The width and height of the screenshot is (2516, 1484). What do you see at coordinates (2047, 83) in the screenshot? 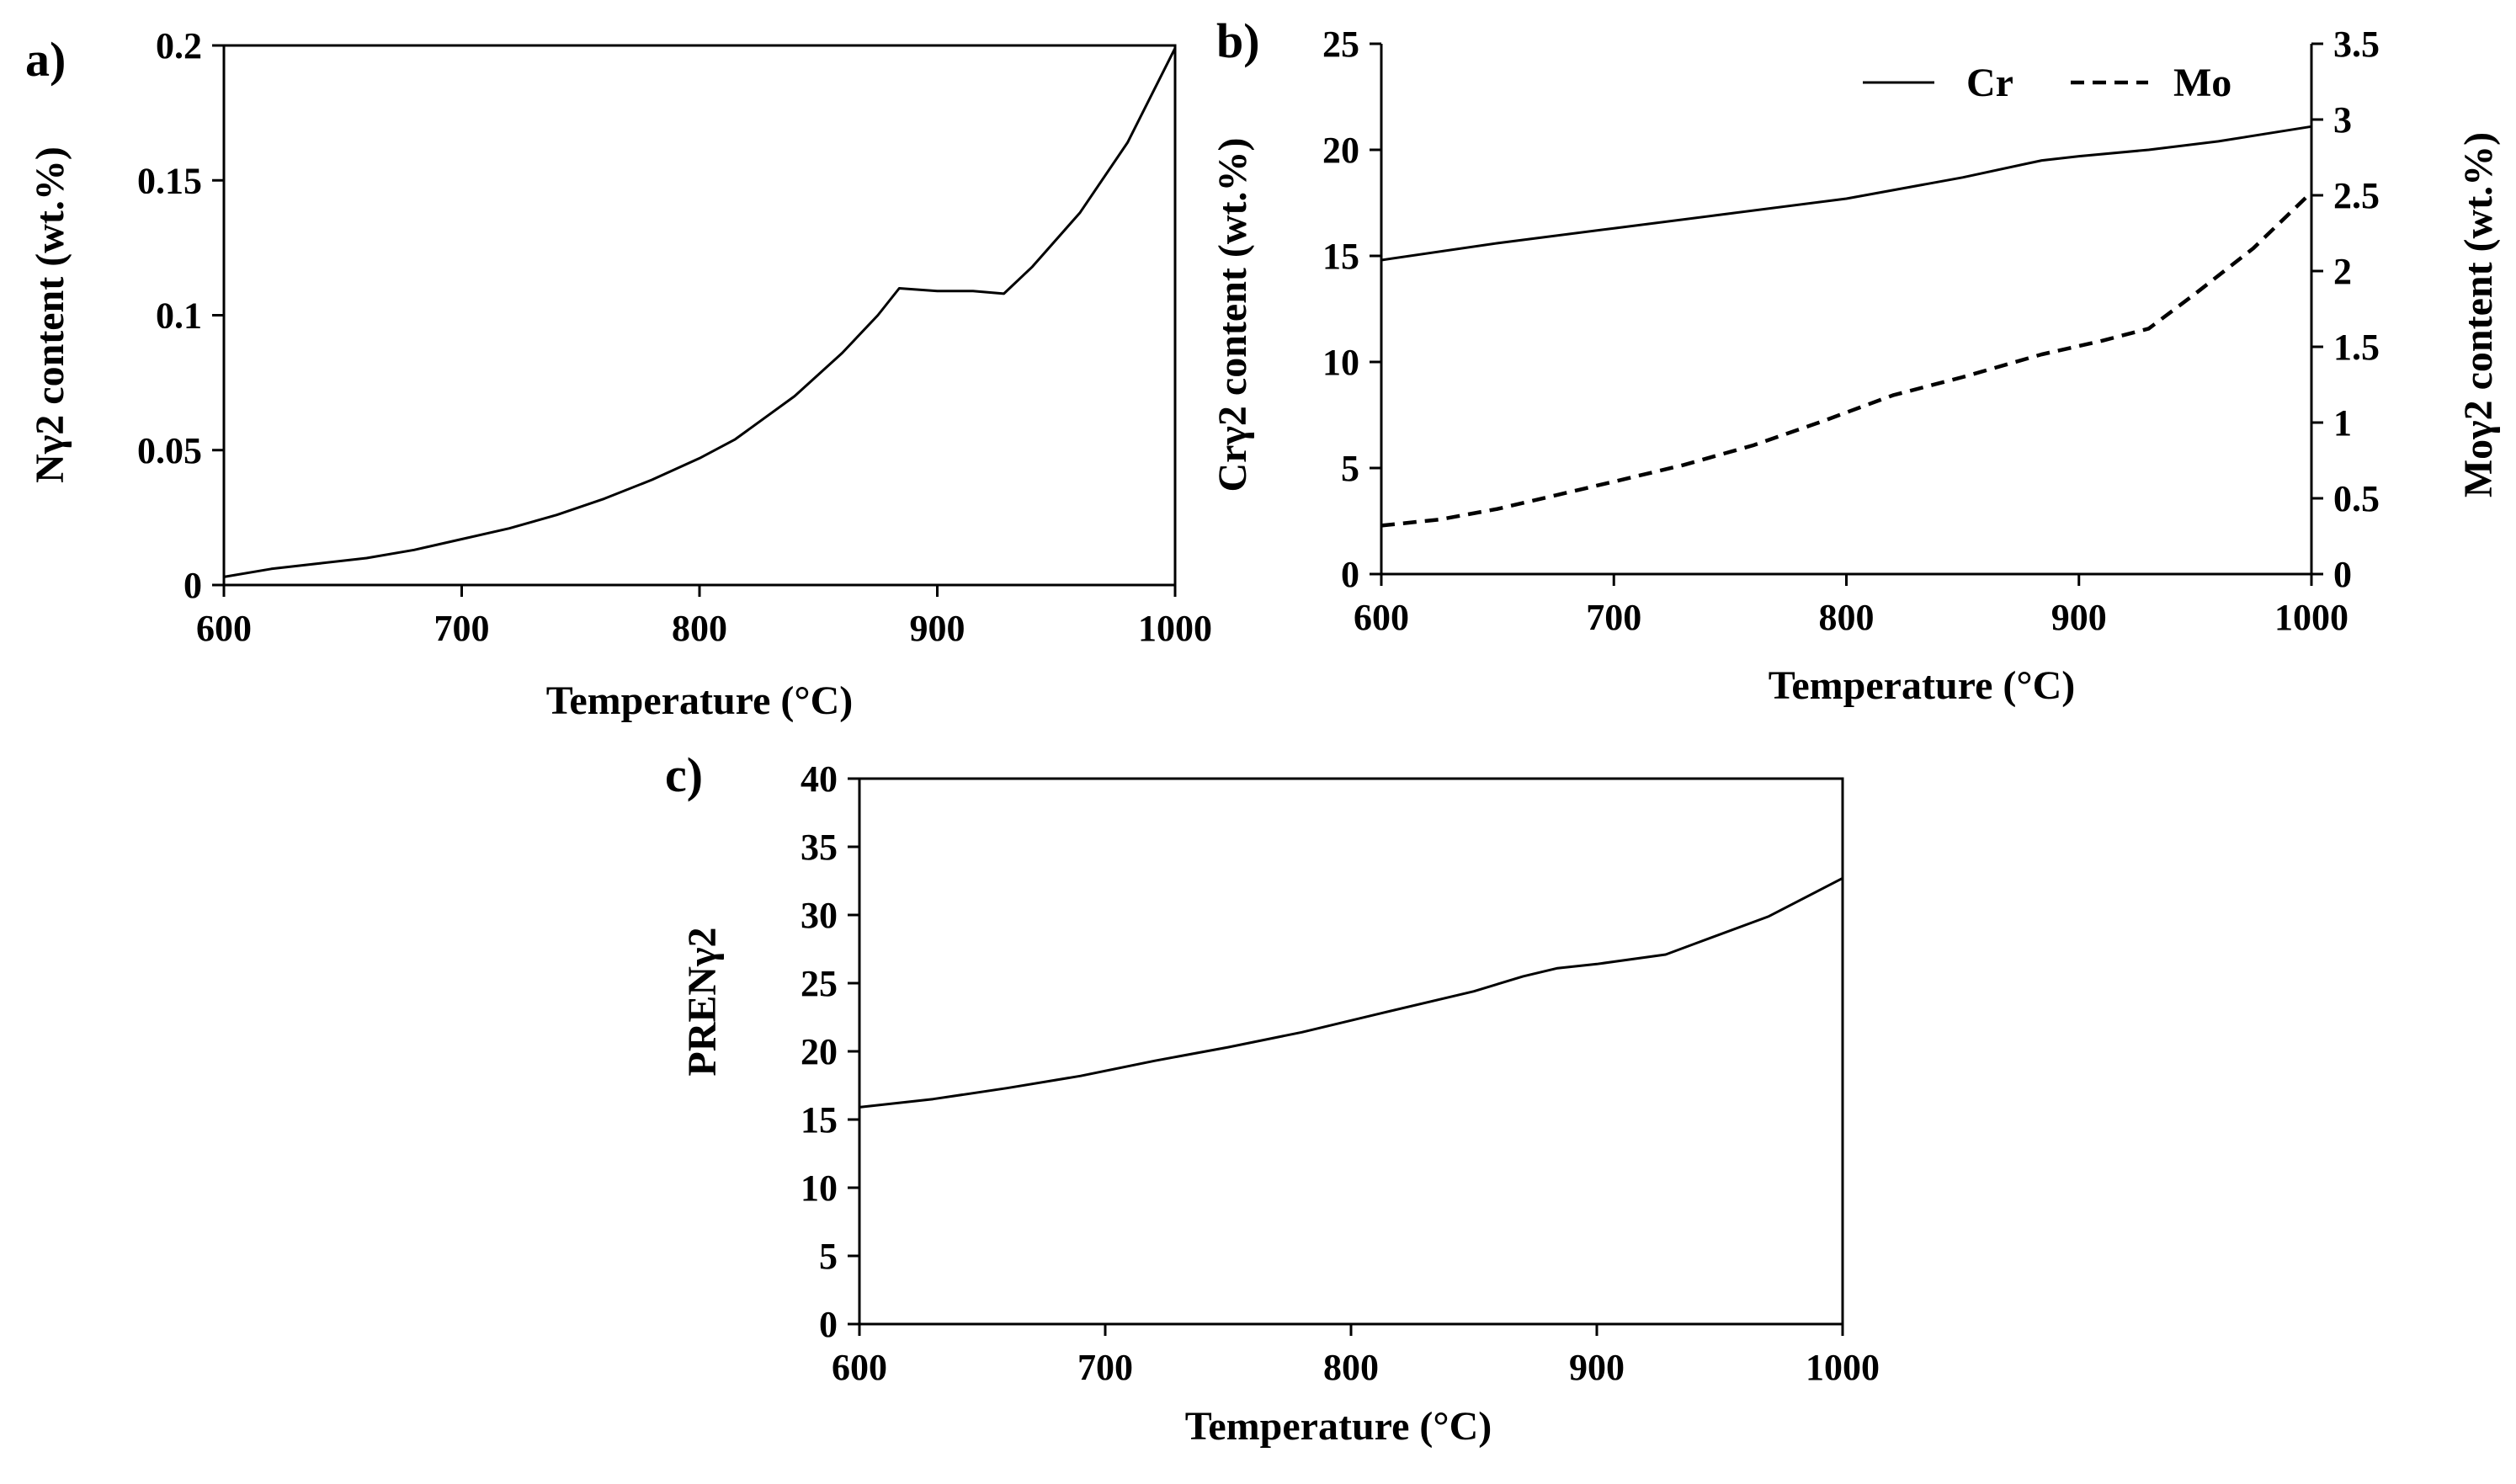
I see `panel-b-legend: Cr Mo` at bounding box center [2047, 83].